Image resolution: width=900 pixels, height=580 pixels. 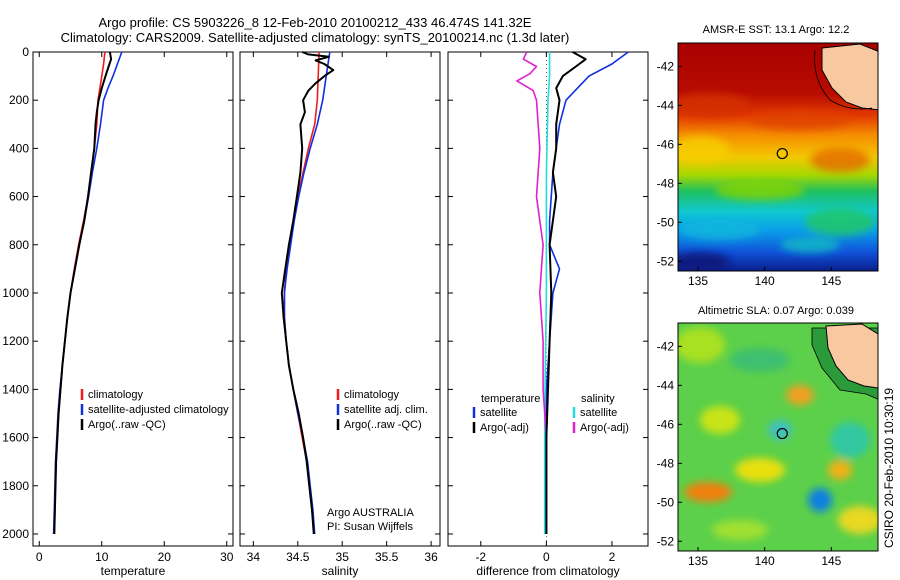 I want to click on depth-tick-label: 2000, so click(x=15, y=534).